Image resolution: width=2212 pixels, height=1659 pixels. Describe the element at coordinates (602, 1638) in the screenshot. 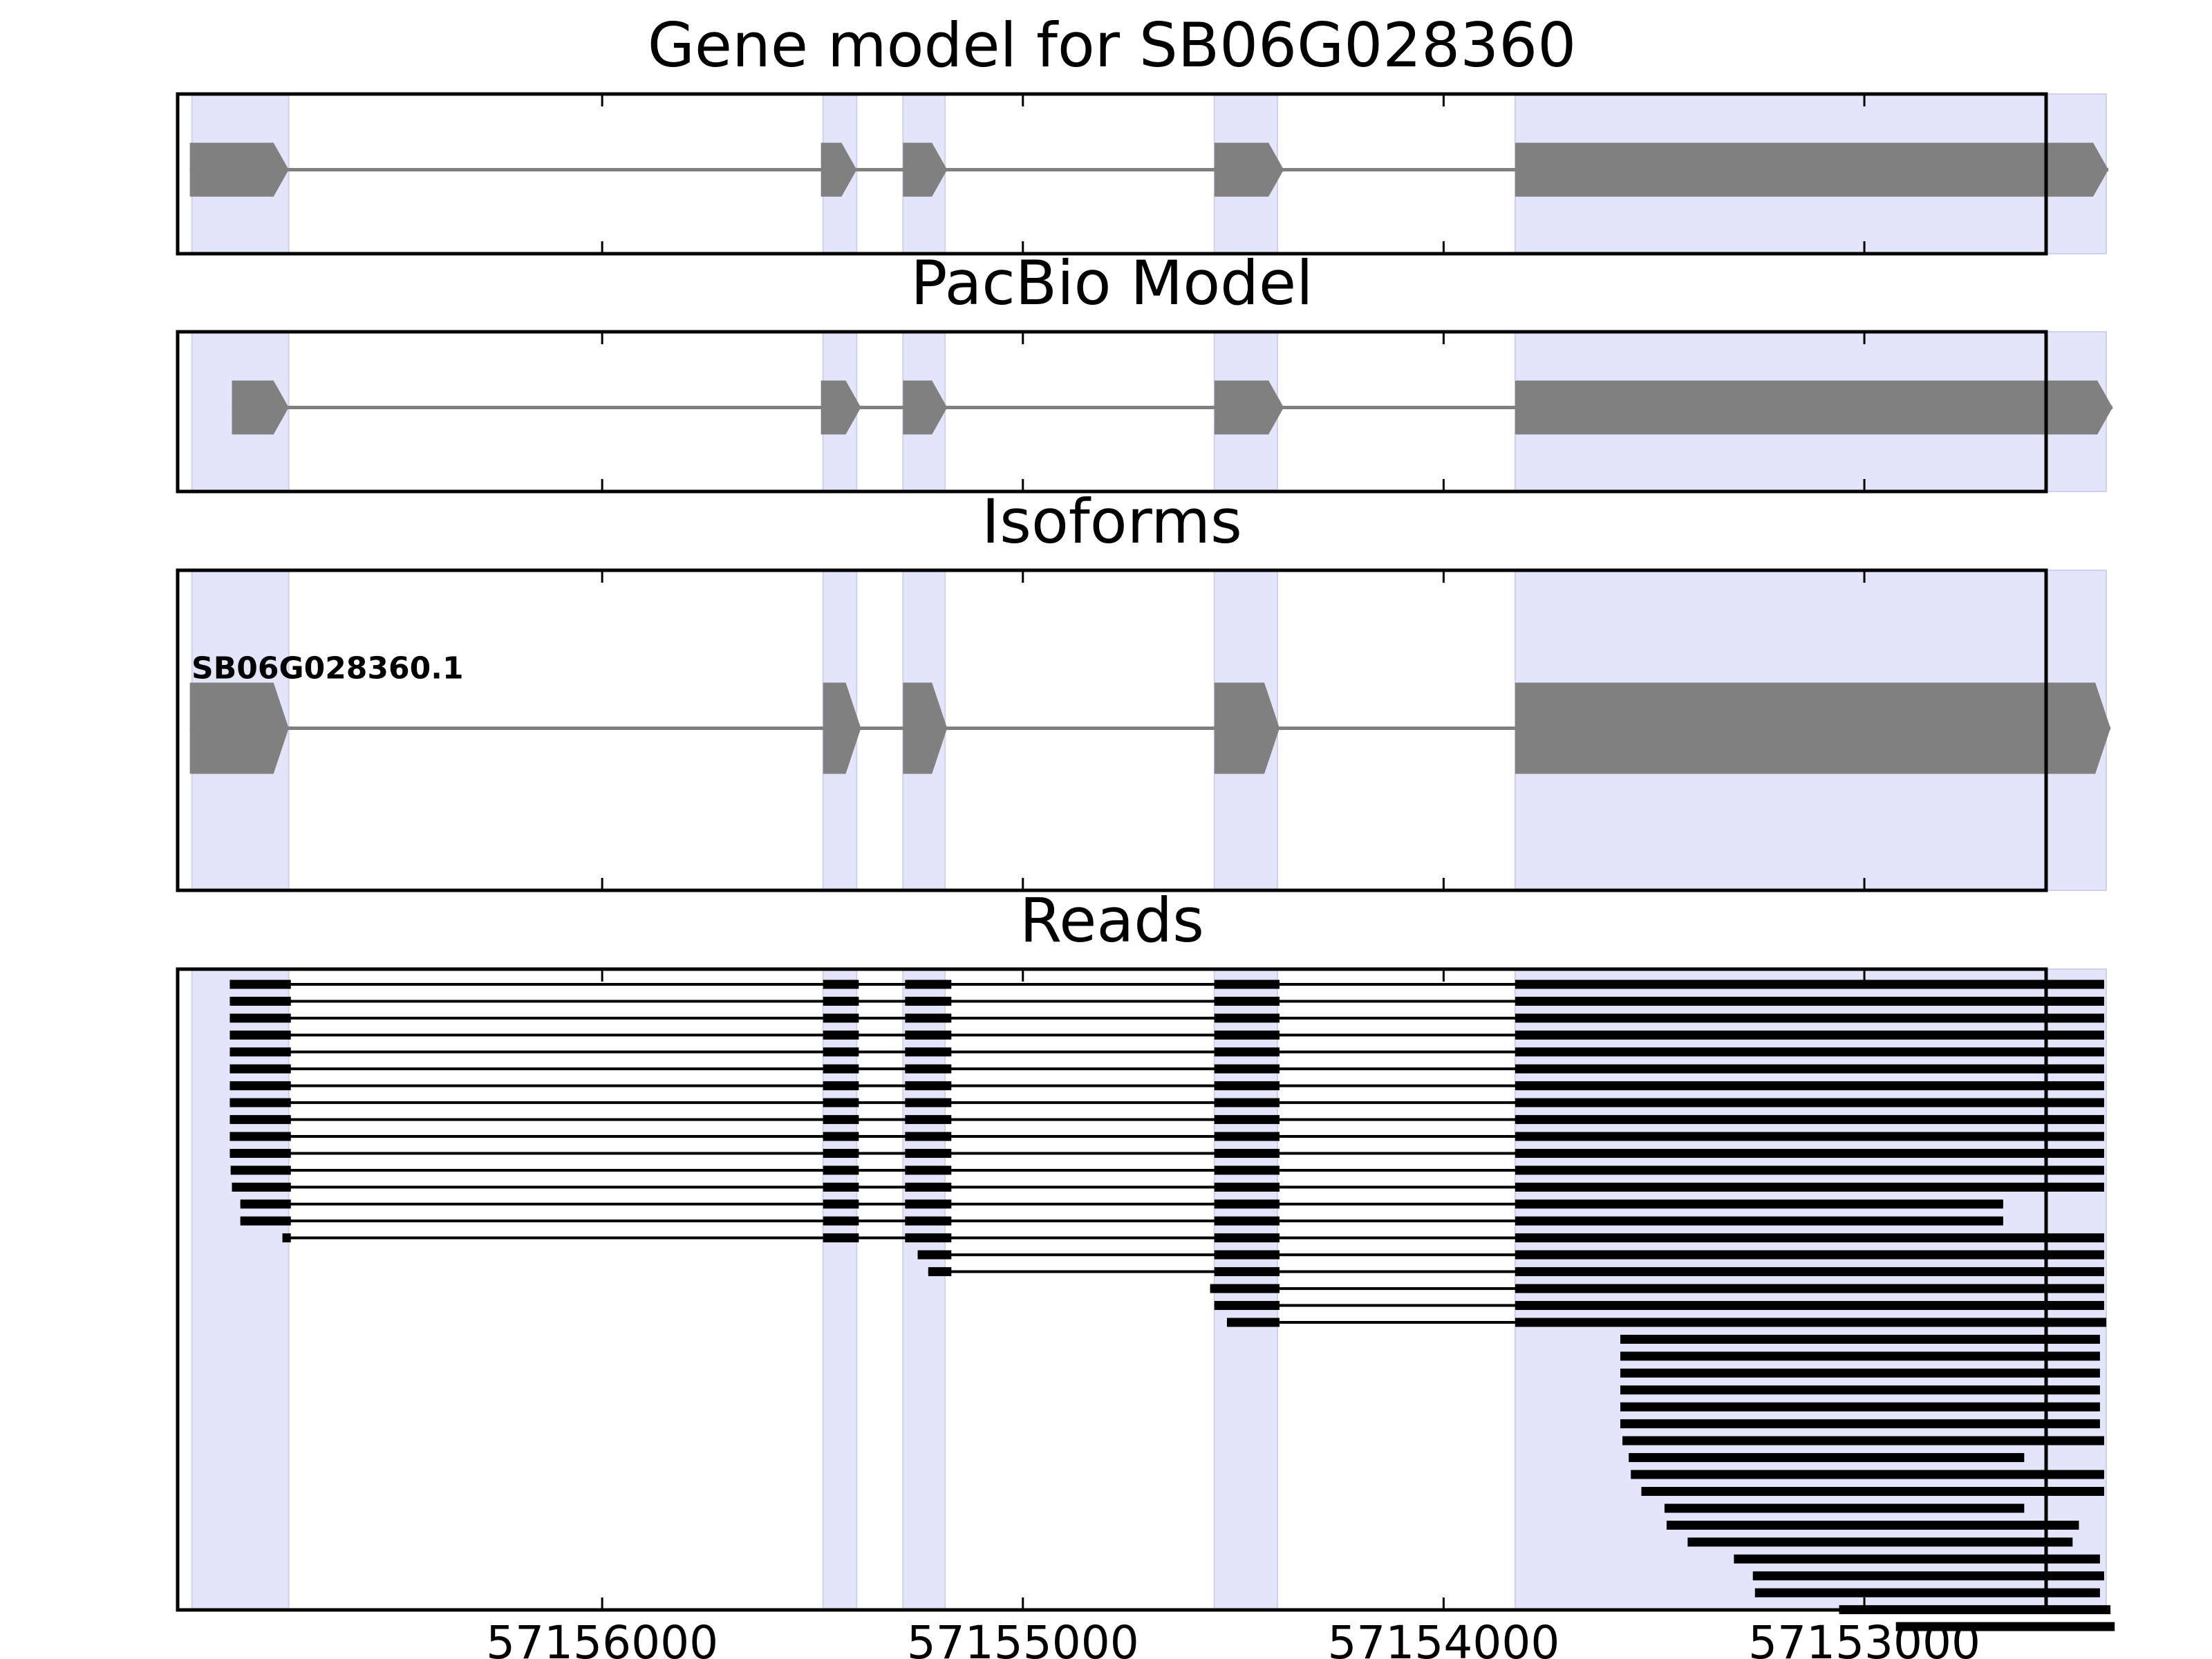

I see `x-tick-label-1: 57156000` at that location.